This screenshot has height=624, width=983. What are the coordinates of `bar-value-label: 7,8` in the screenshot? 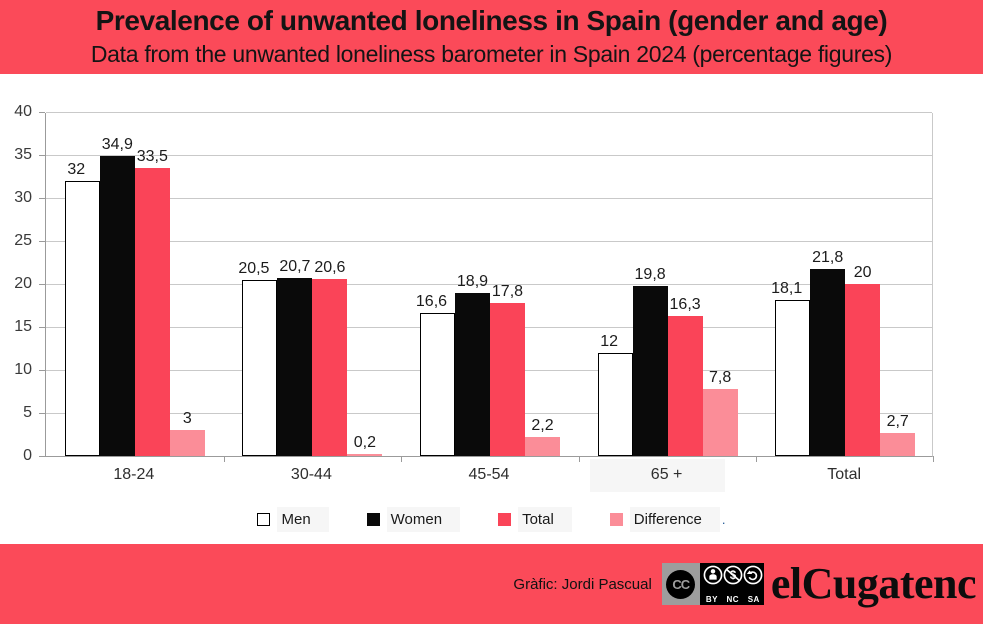 It's located at (720, 377).